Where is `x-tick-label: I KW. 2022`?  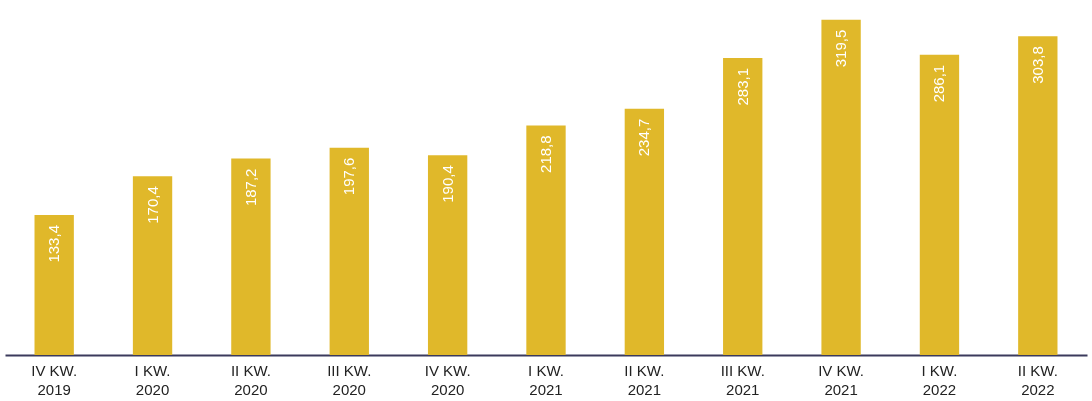 x-tick-label: I KW. 2022 is located at coordinates (939, 379).